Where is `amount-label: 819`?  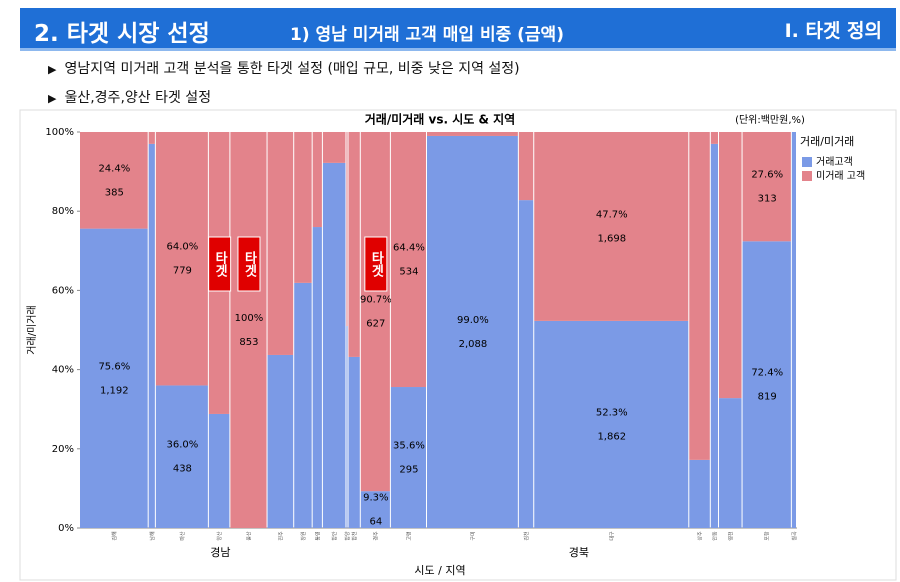 amount-label: 819 is located at coordinates (767, 397).